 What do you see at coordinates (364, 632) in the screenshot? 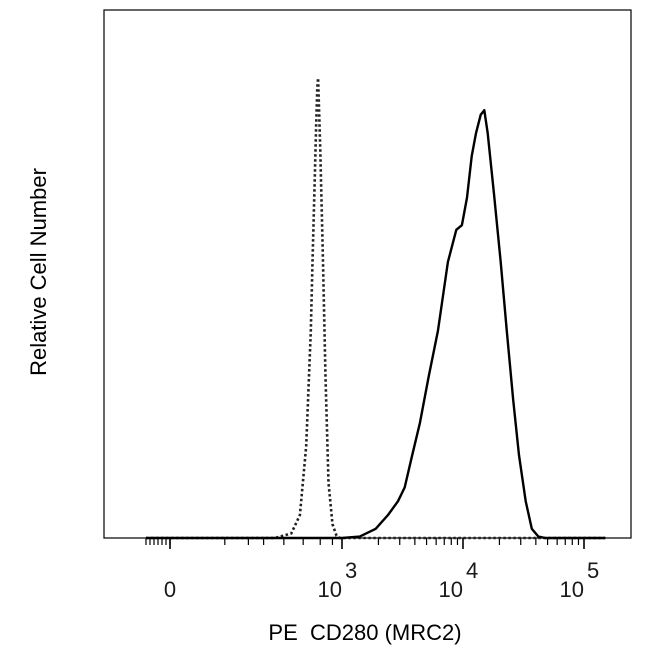
I see `x-axis-title: PE CD280 (MRC2)` at bounding box center [364, 632].